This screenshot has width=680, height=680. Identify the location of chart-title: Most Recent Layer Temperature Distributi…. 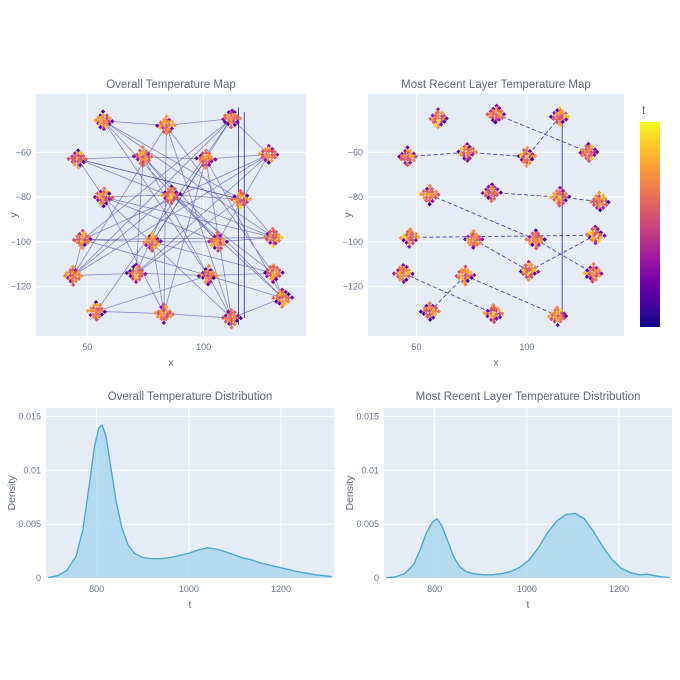
(528, 397).